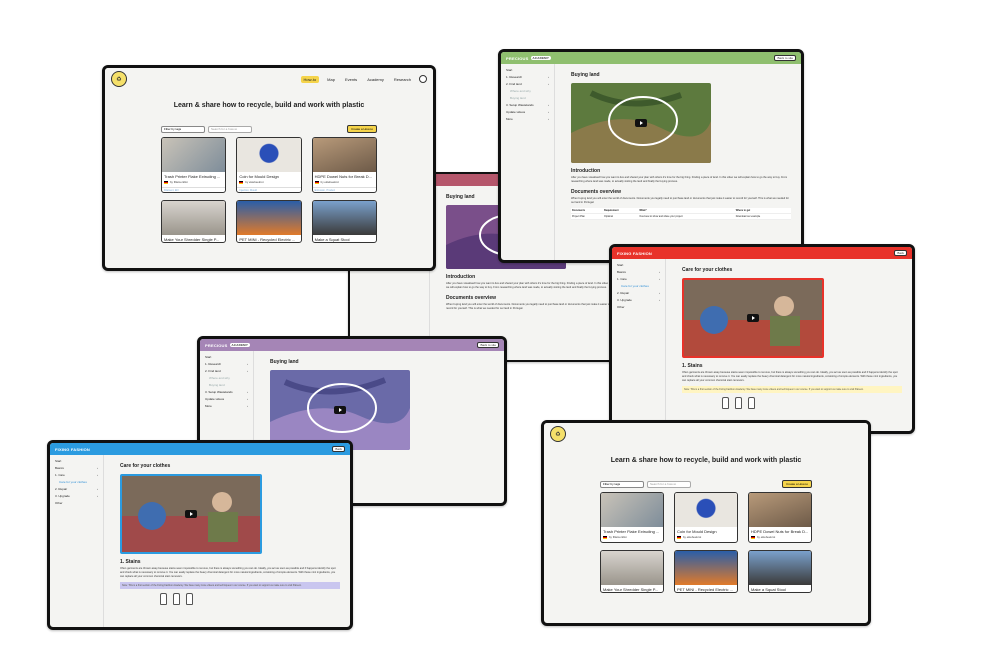 The image size is (1000, 657). I want to click on page-title: Care for your clothes, so click(145, 466).